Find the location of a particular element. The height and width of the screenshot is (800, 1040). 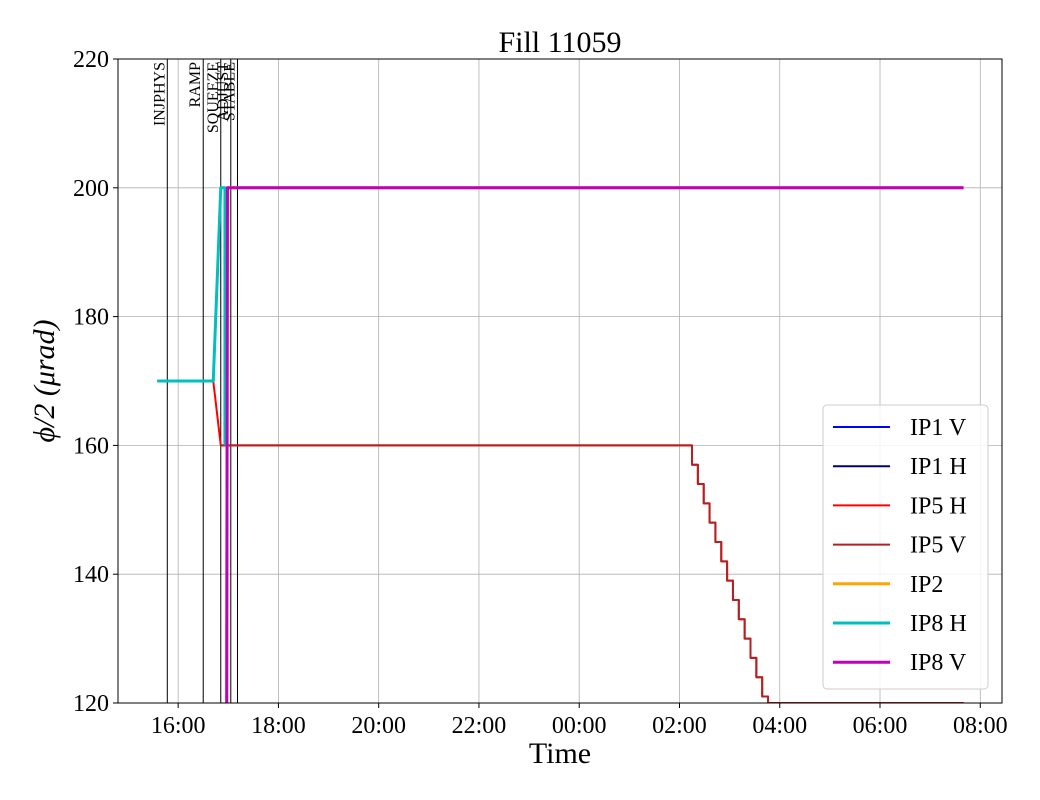

x-tick-label: 00:00 is located at coordinates (579, 726).